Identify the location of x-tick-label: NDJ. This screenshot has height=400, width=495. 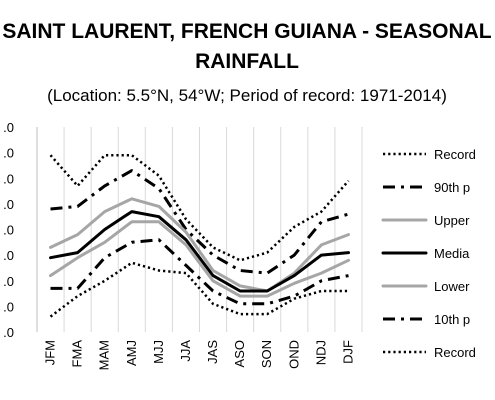
(320, 352).